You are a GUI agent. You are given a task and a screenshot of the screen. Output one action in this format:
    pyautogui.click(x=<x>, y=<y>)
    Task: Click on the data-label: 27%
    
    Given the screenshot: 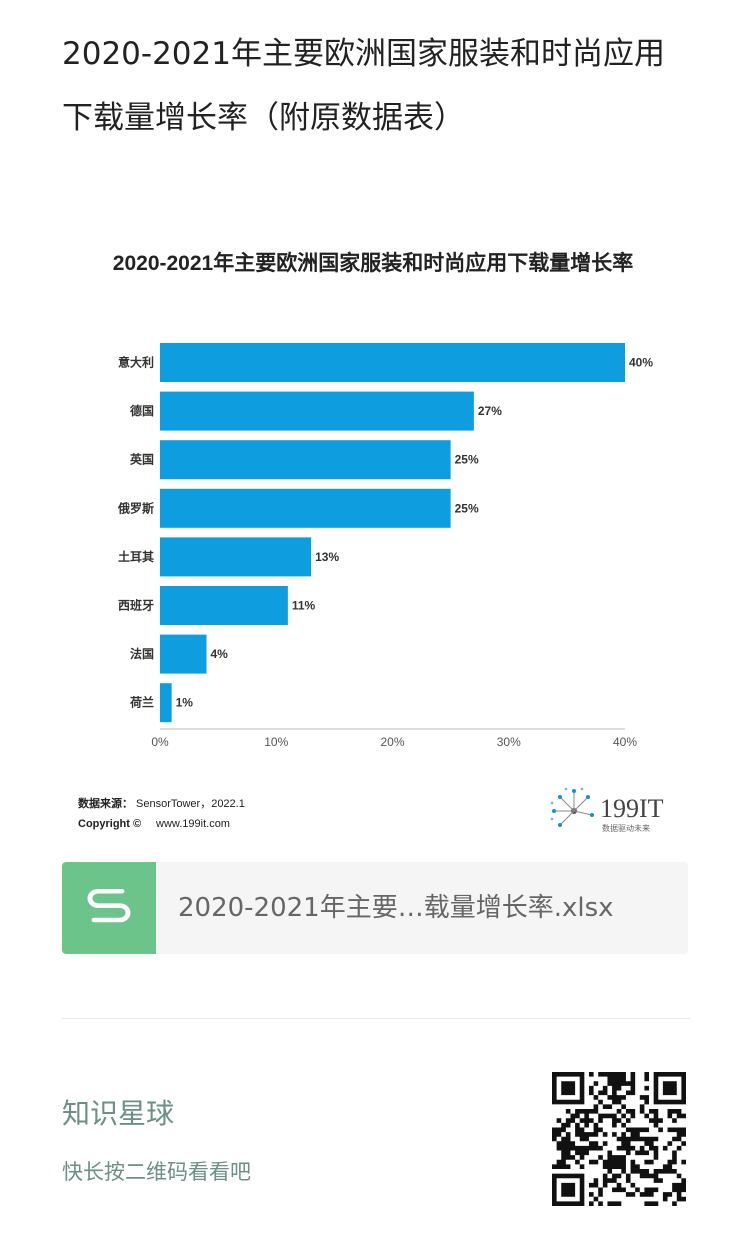 What is the action you would take?
    pyautogui.click(x=490, y=411)
    